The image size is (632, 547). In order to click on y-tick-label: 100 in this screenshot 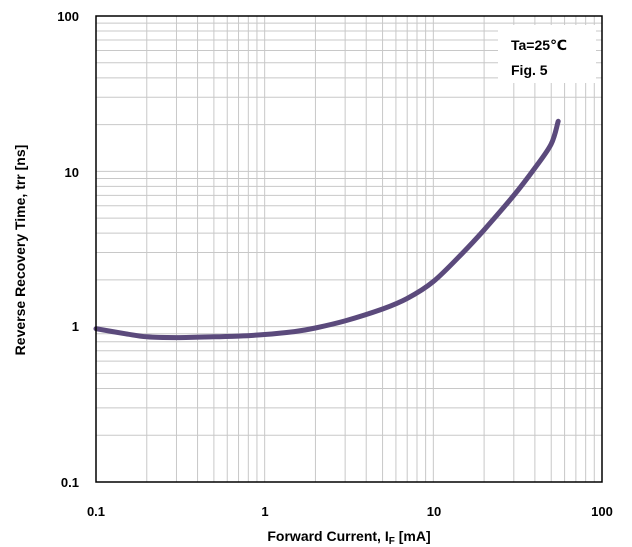, I will do `click(68, 16)`.